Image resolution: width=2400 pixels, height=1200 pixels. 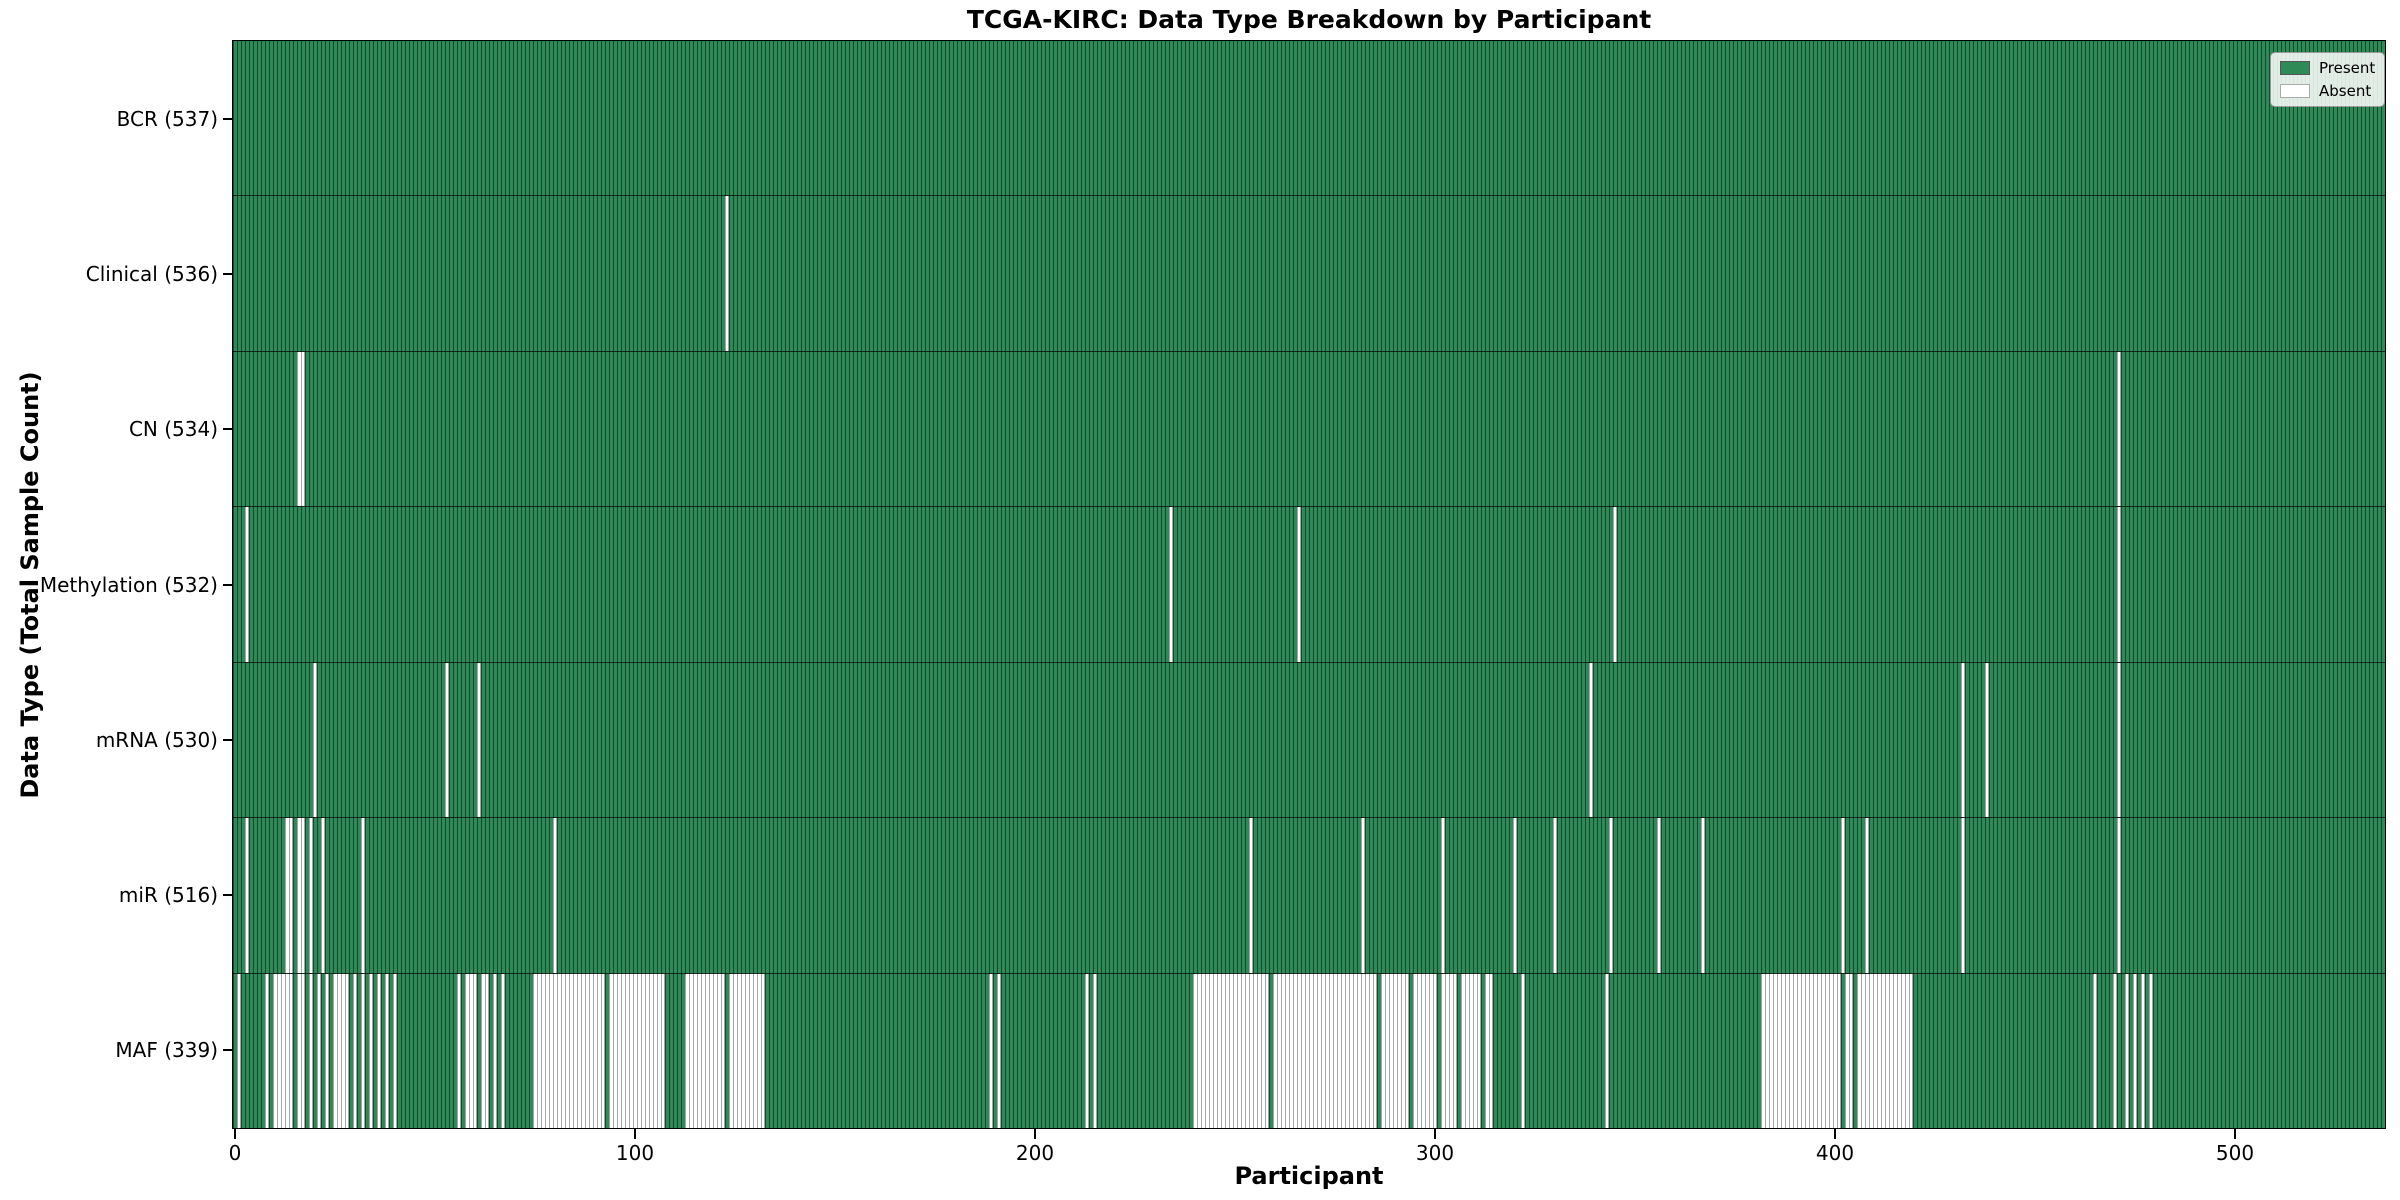 What do you see at coordinates (1309, 896) in the screenshot?
I see `row-miR` at bounding box center [1309, 896].